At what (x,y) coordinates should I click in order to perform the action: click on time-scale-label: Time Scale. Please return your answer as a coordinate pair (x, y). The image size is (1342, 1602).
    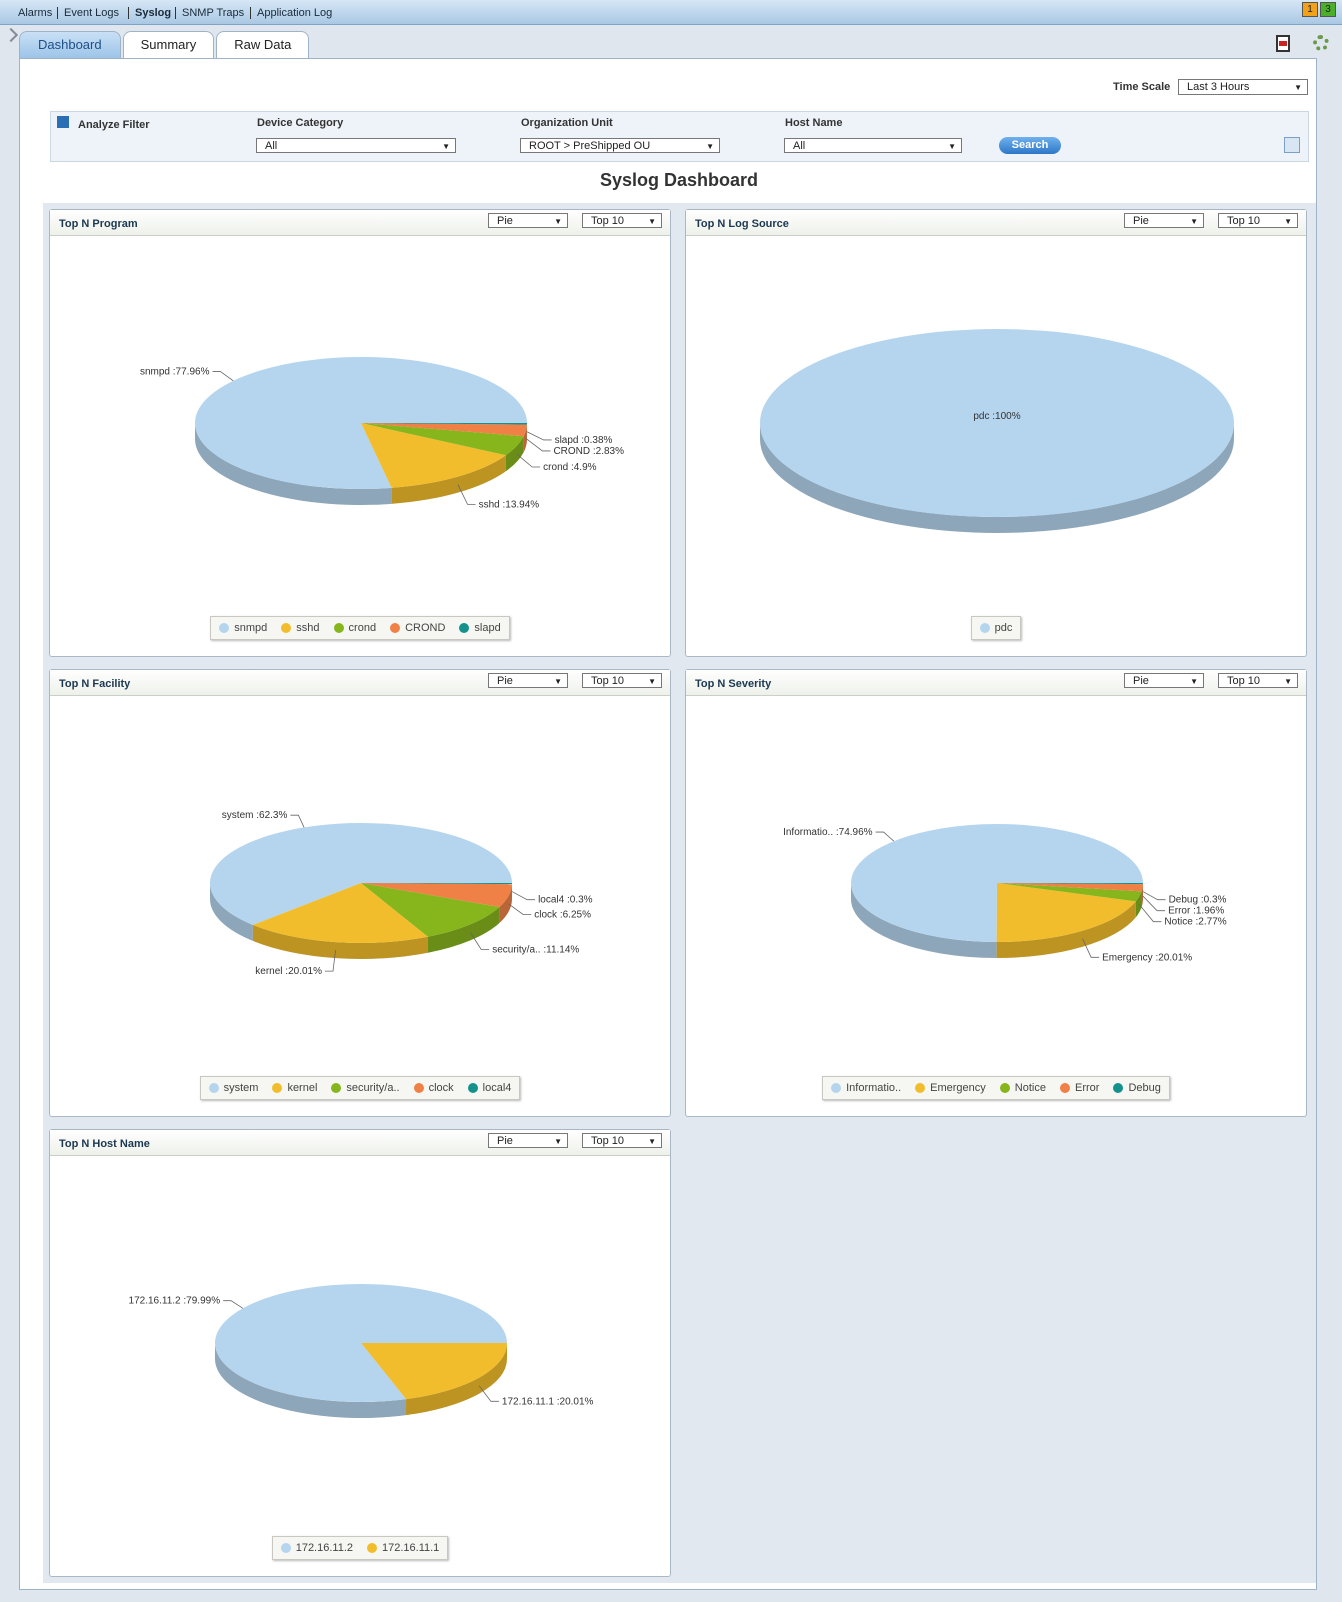
    Looking at the image, I should click on (1142, 87).